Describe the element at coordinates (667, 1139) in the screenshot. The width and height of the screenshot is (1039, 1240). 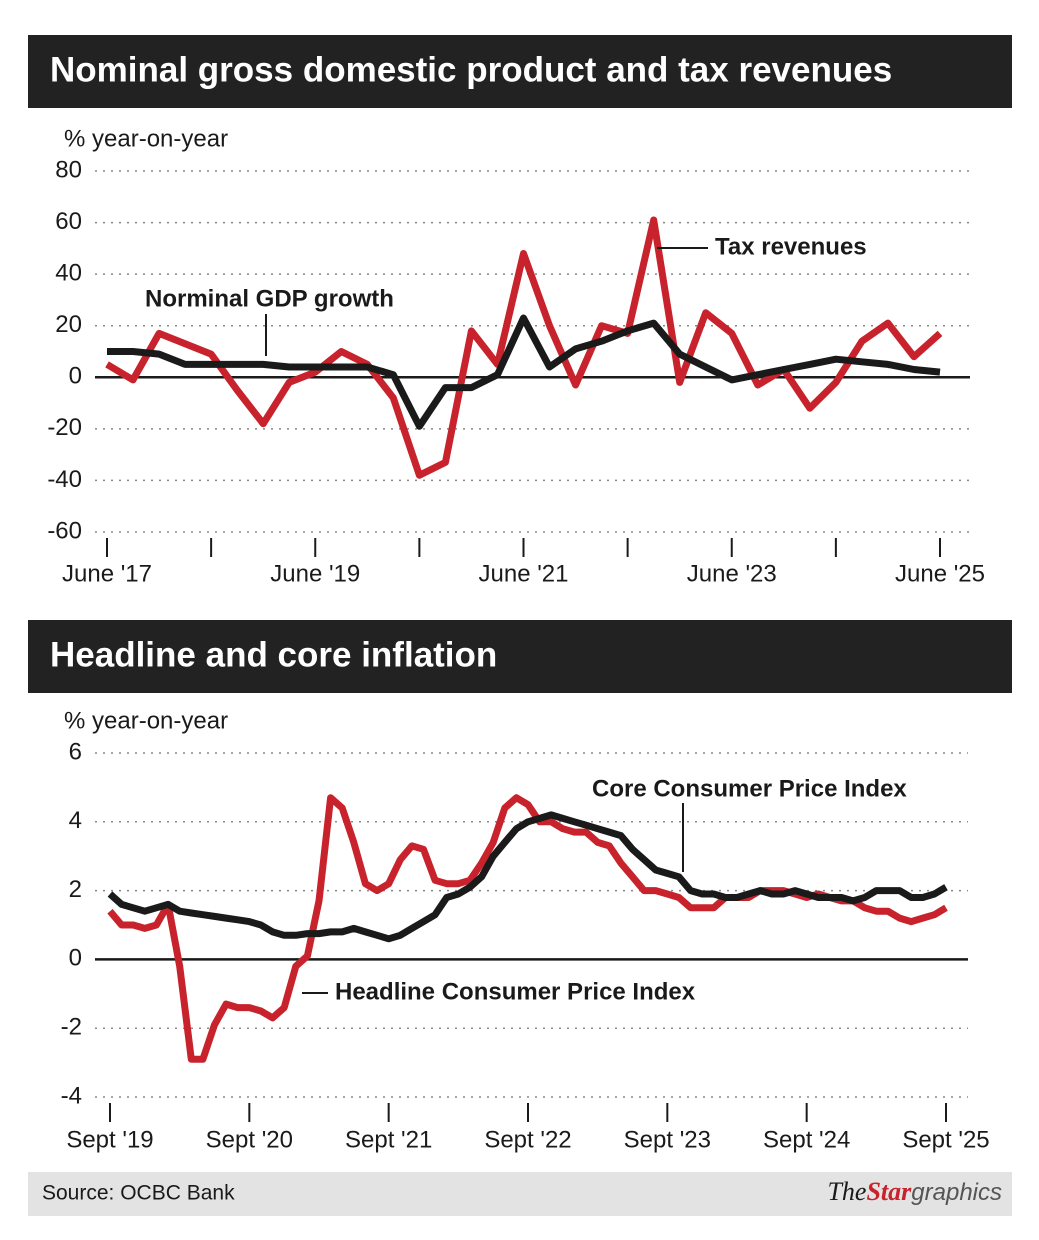
I see `x-tick-label: Sept '23` at that location.